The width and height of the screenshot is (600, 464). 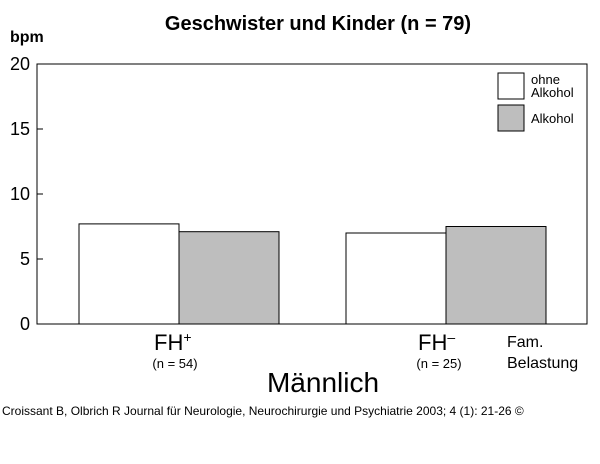 I want to click on x-axis-caption: Fam. Belastung, so click(x=542, y=353).